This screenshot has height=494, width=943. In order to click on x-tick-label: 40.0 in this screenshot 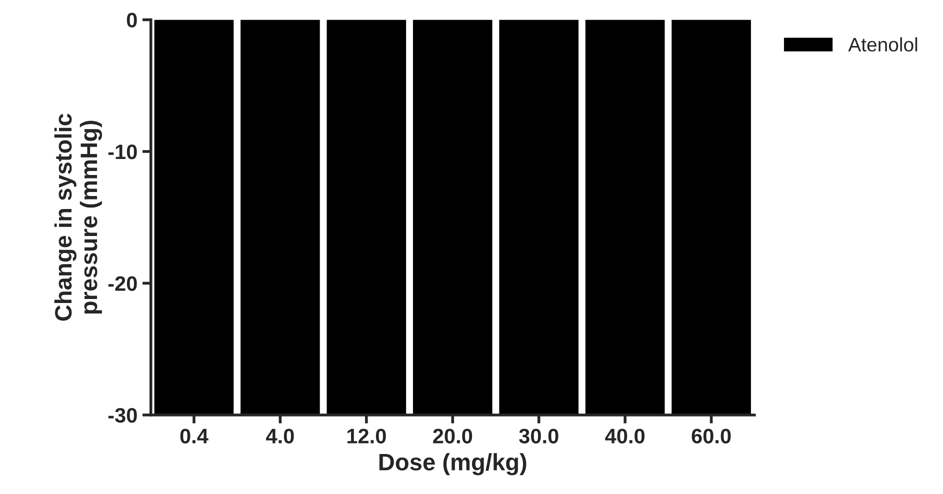, I will do `click(624, 436)`.